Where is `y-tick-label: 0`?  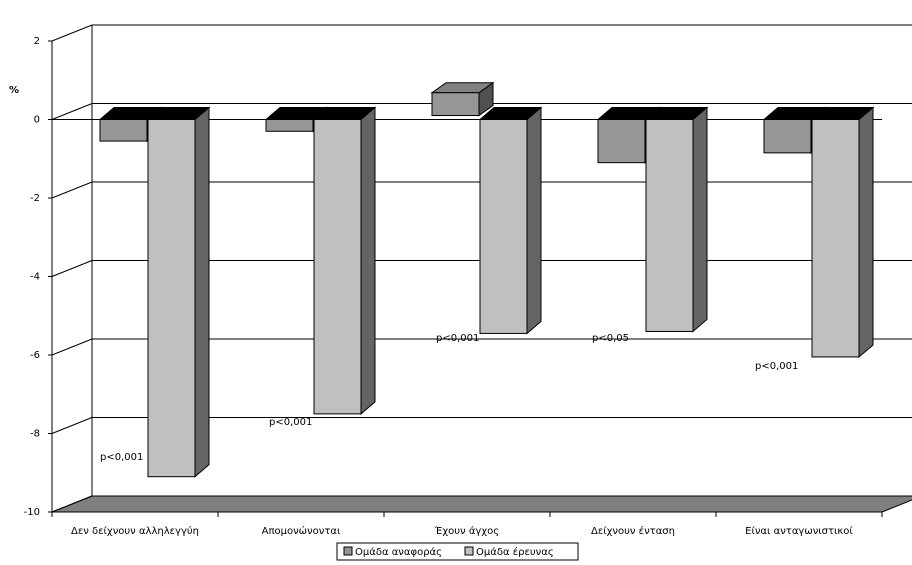
y-tick-label: 0 is located at coordinates (37, 120).